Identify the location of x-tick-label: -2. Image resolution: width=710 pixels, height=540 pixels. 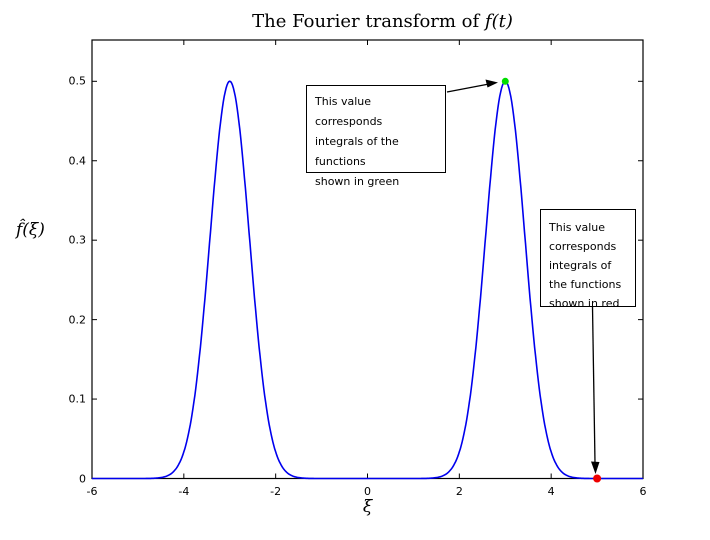
(276, 491).